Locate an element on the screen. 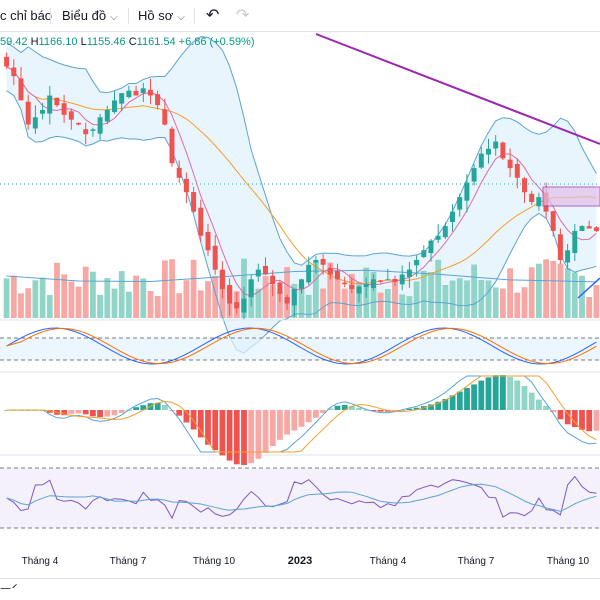 The image size is (600, 600). stochastic-d-line is located at coordinates (301, 346).